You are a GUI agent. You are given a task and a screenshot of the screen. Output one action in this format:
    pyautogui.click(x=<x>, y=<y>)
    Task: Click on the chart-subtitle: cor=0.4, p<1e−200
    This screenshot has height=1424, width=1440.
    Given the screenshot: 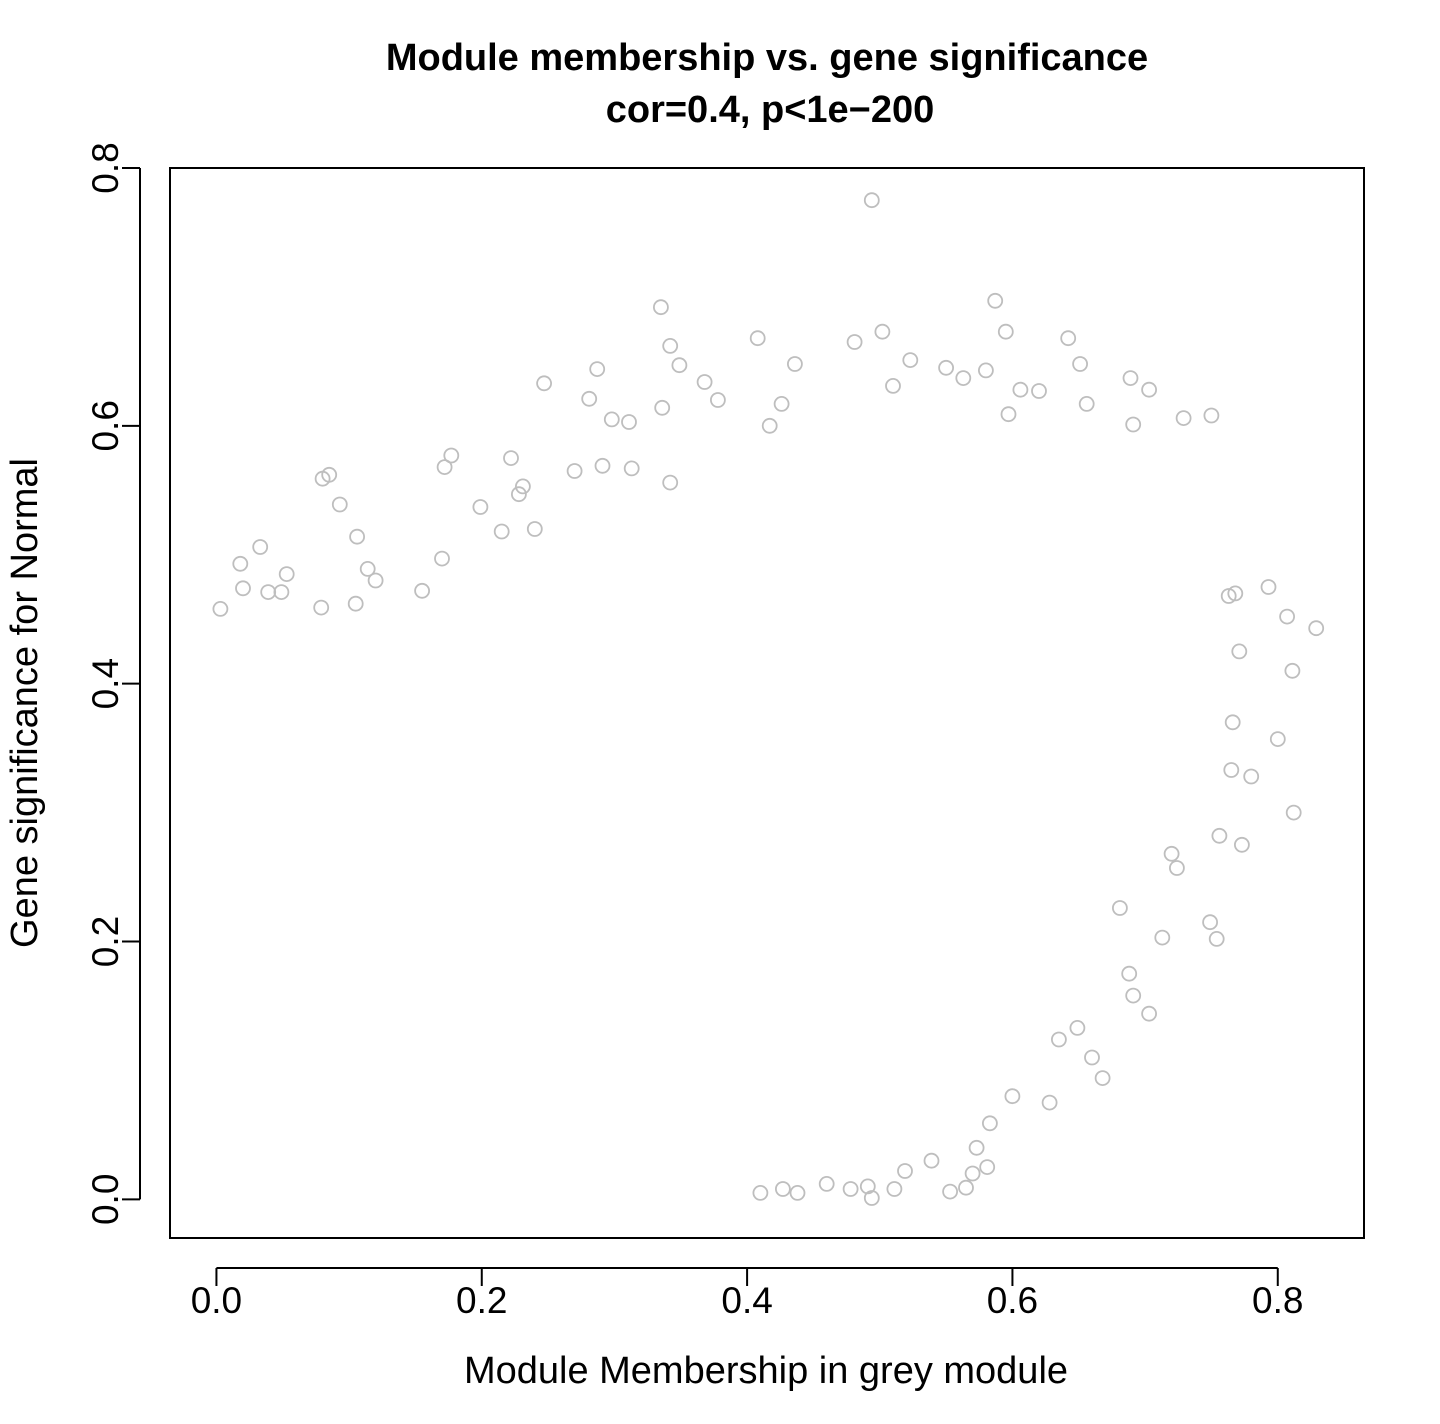 What is the action you would take?
    pyautogui.click(x=770, y=110)
    